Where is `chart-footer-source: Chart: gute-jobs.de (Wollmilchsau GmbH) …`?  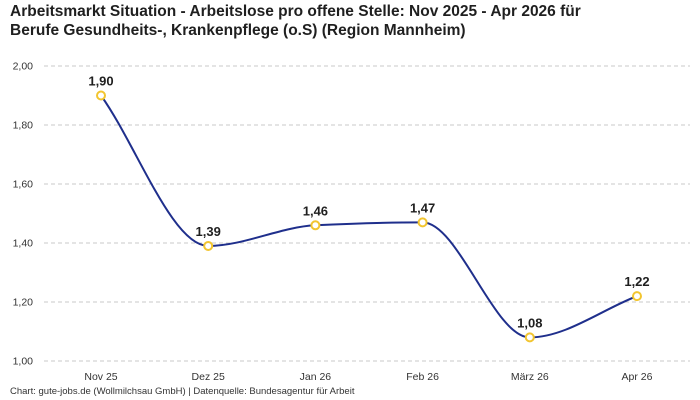
chart-footer-source: Chart: gute-jobs.de (Wollmilchsau GmbH) … is located at coordinates (182, 391).